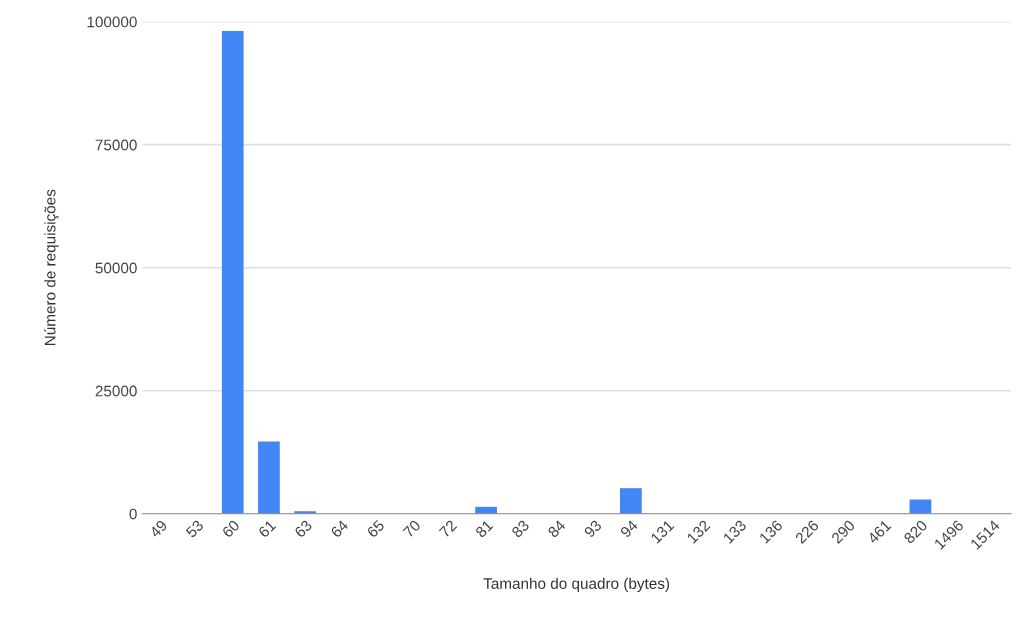 This screenshot has width=1016, height=619. What do you see at coordinates (843, 532) in the screenshot?
I see `x-tick-label: 290` at bounding box center [843, 532].